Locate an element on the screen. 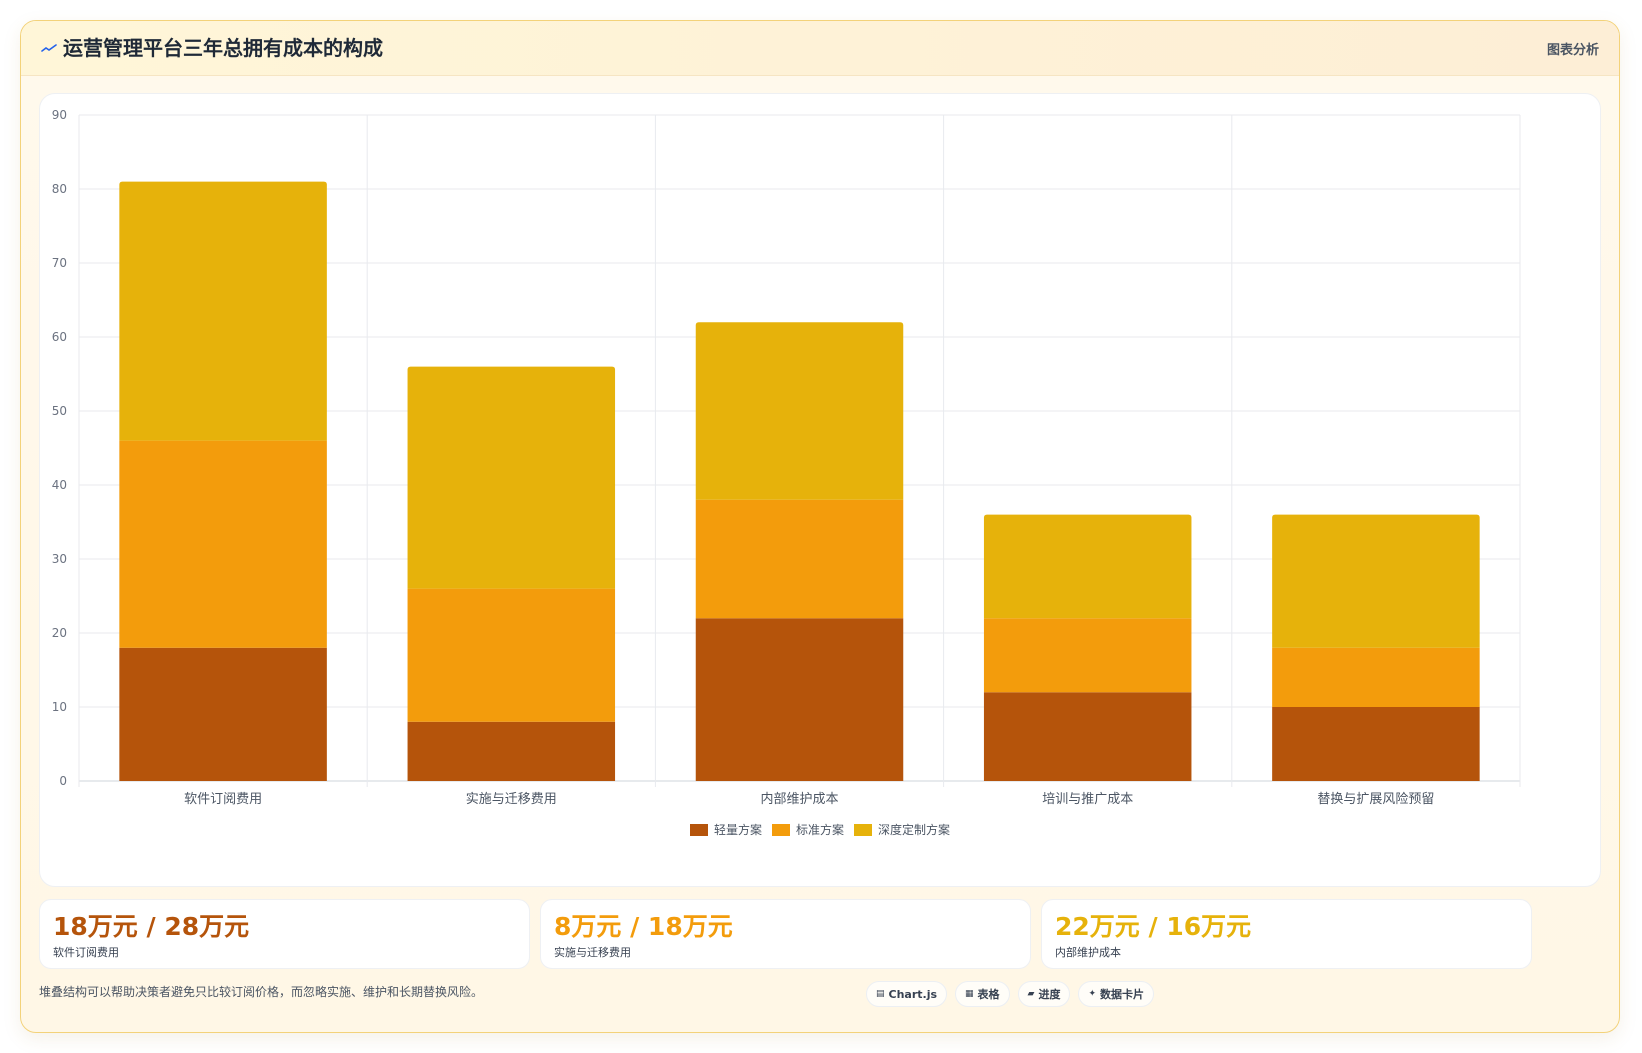  chip-label: 数据卡片 is located at coordinates (1122, 994).